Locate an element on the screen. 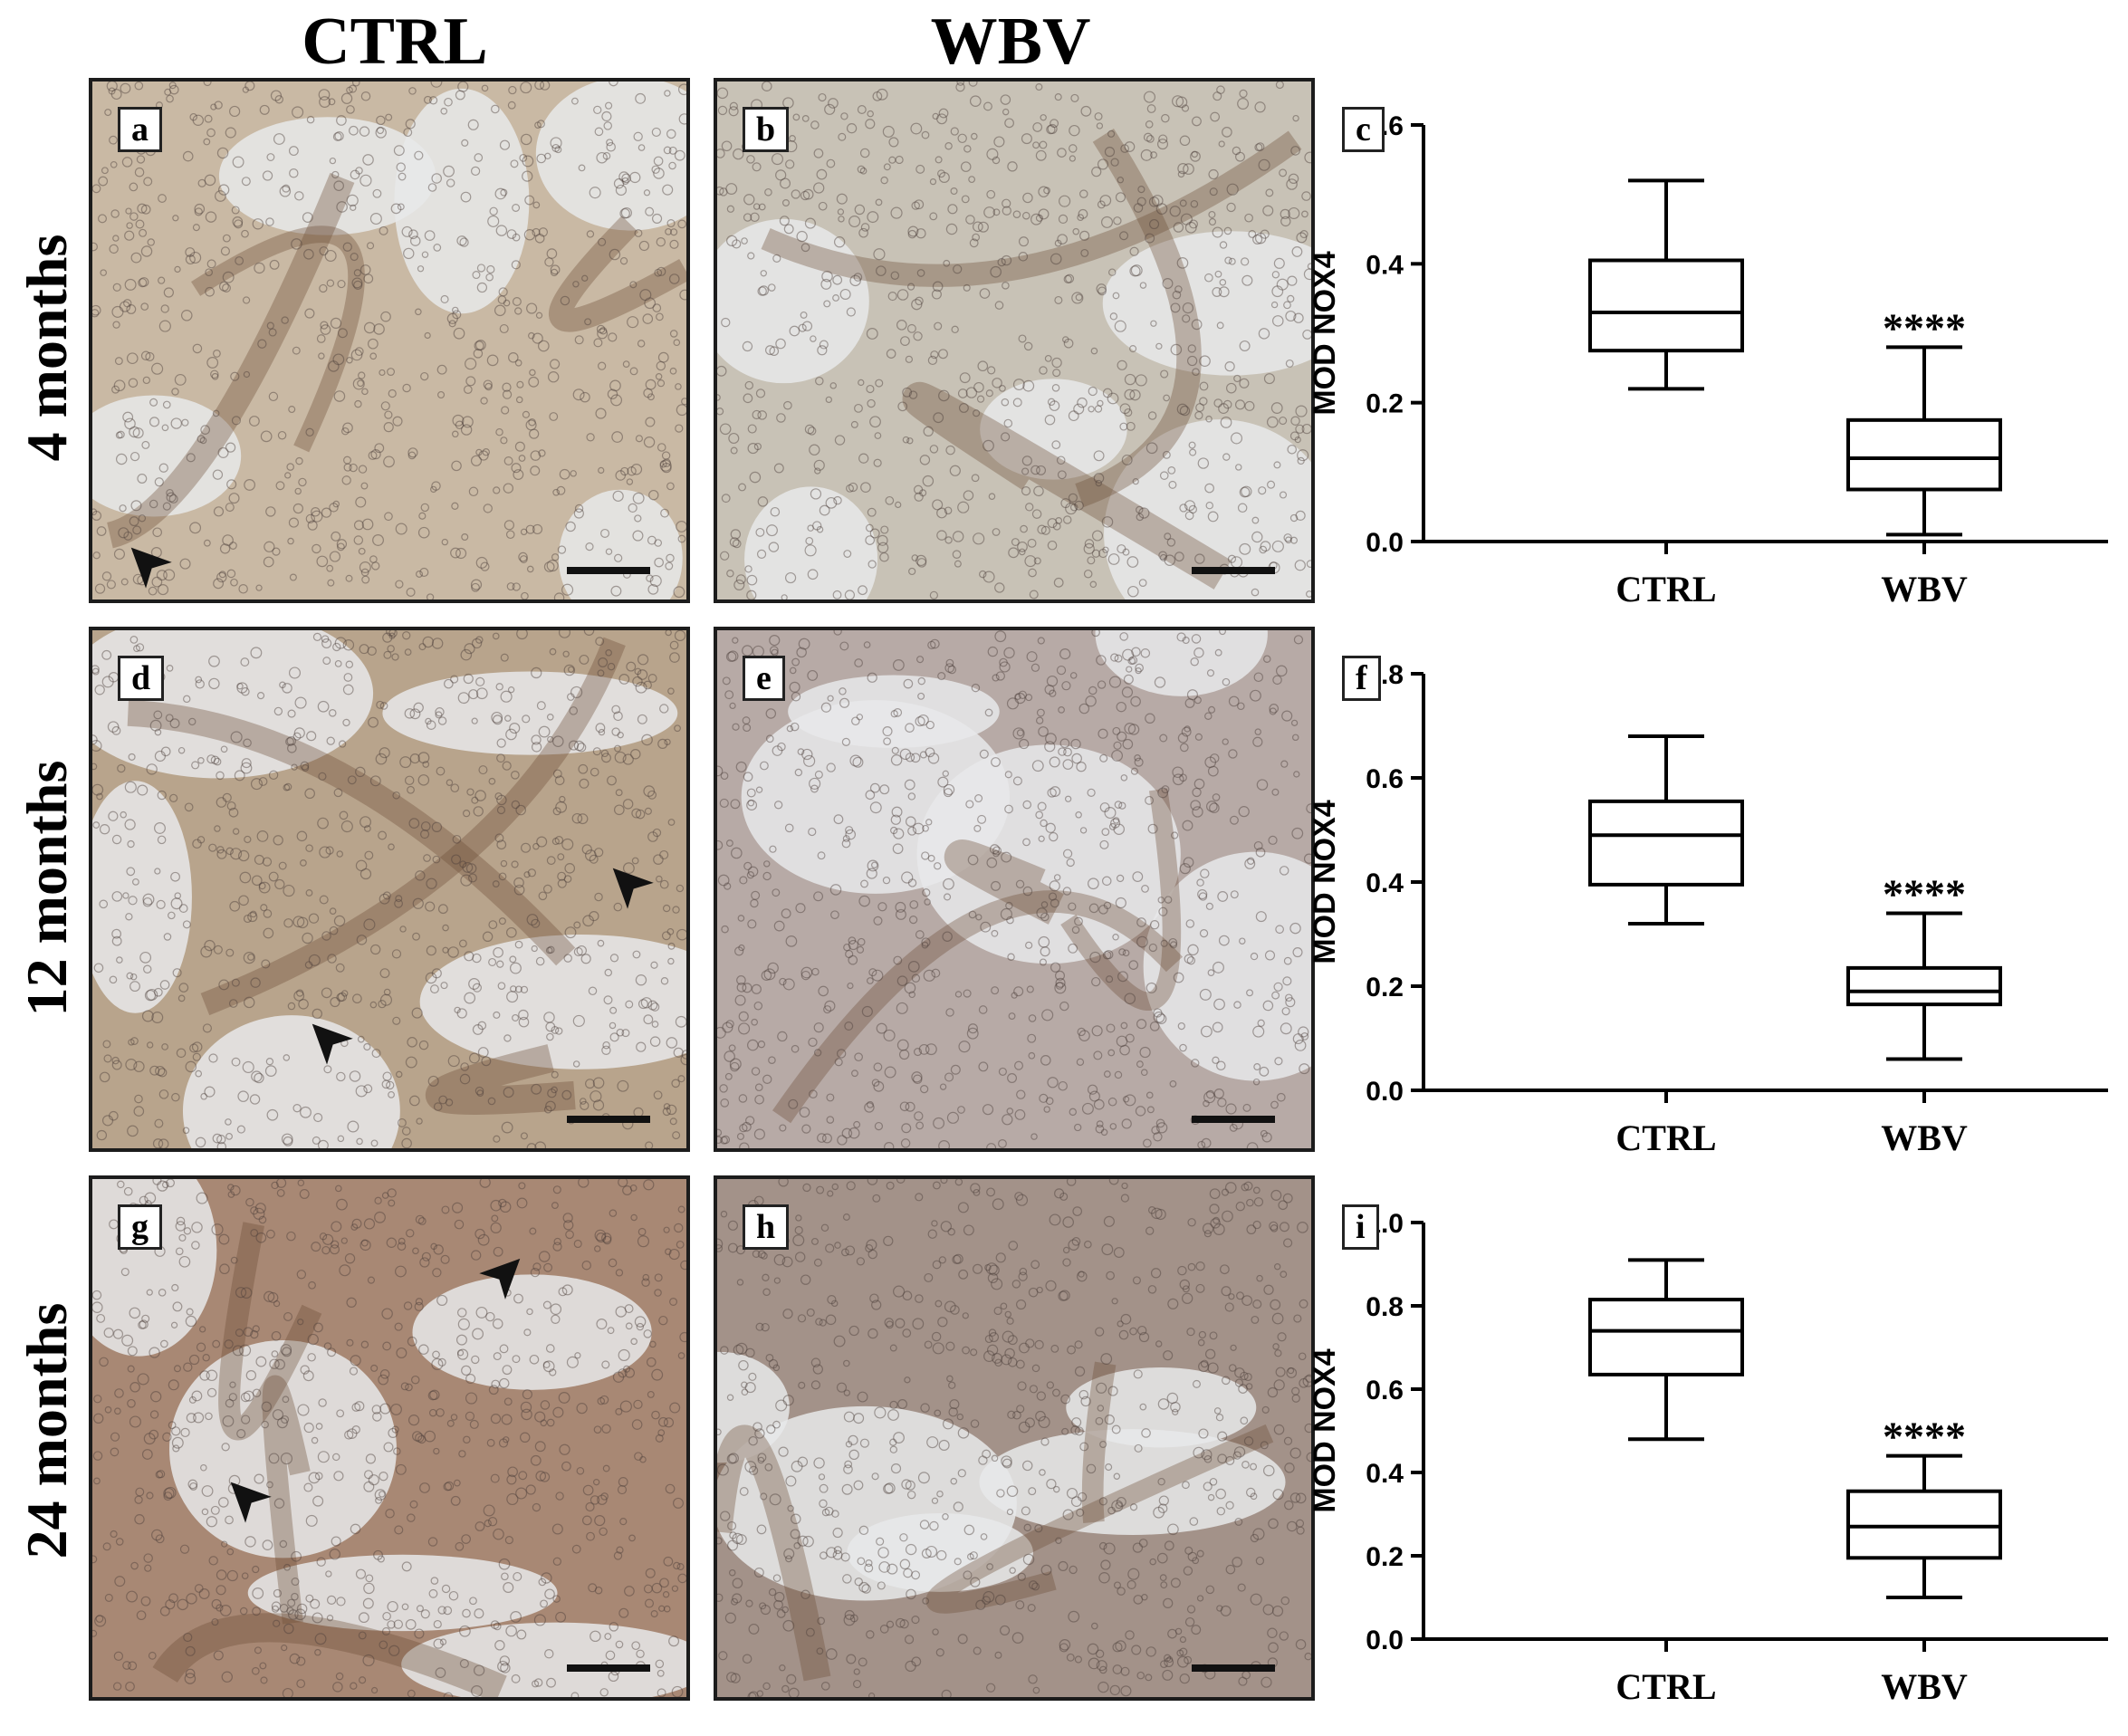 This screenshot has height=1736, width=2128. panel-letter-f: f is located at coordinates (1361, 678).